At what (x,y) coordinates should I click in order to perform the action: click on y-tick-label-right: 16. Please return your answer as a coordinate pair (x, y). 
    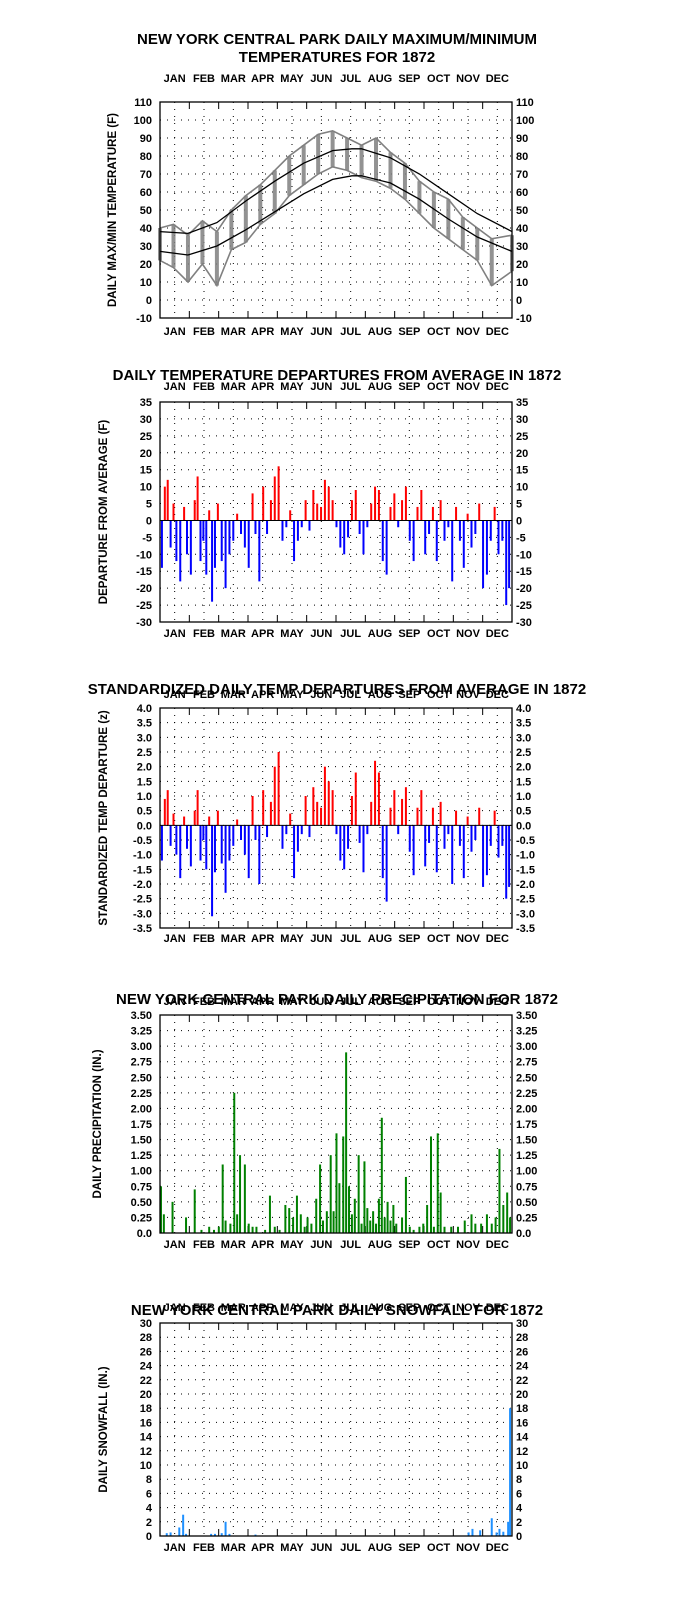
    Looking at the image, I should click on (522, 1423).